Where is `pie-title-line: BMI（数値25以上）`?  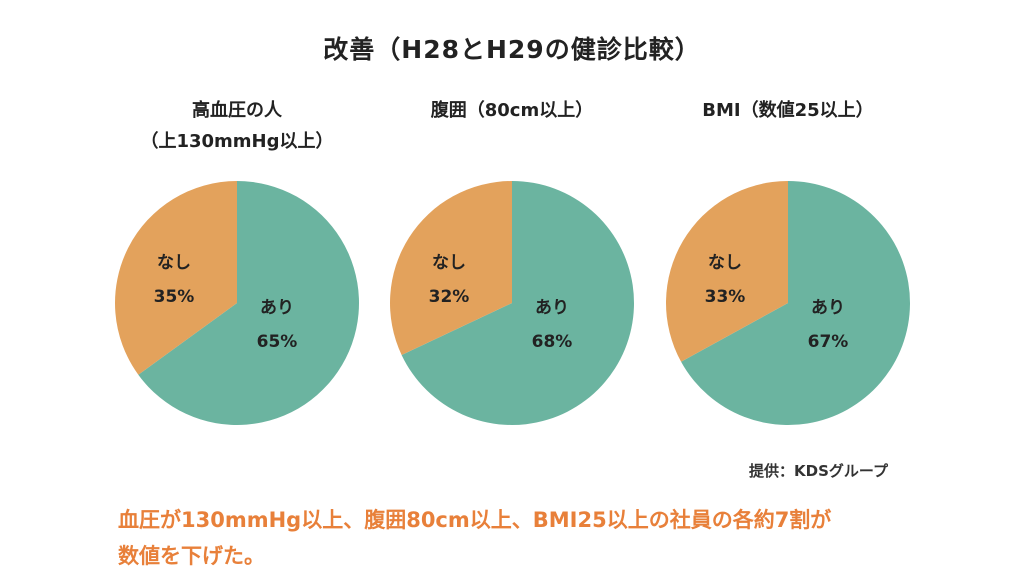 pie-title-line: BMI（数値25以上） is located at coordinates (788, 110).